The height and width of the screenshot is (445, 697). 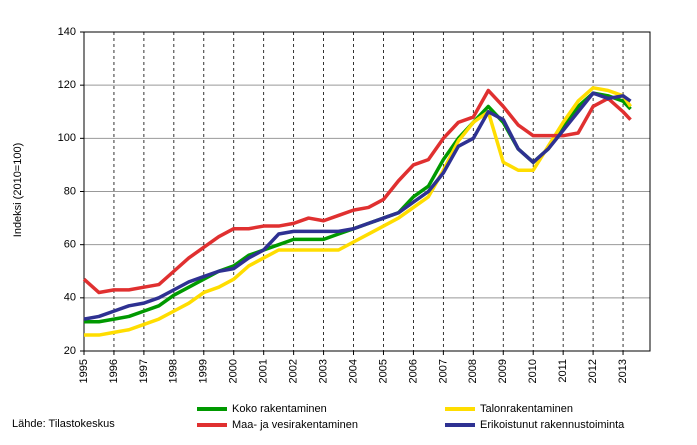 I want to click on x-tick-label: 2010, so click(x=533, y=371).